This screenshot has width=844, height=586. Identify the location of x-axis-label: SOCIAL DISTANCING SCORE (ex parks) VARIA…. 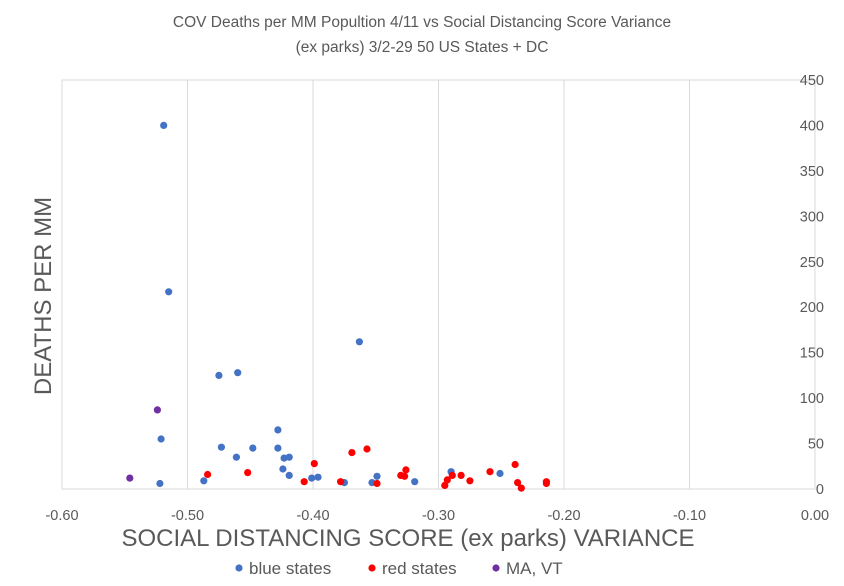
(408, 538).